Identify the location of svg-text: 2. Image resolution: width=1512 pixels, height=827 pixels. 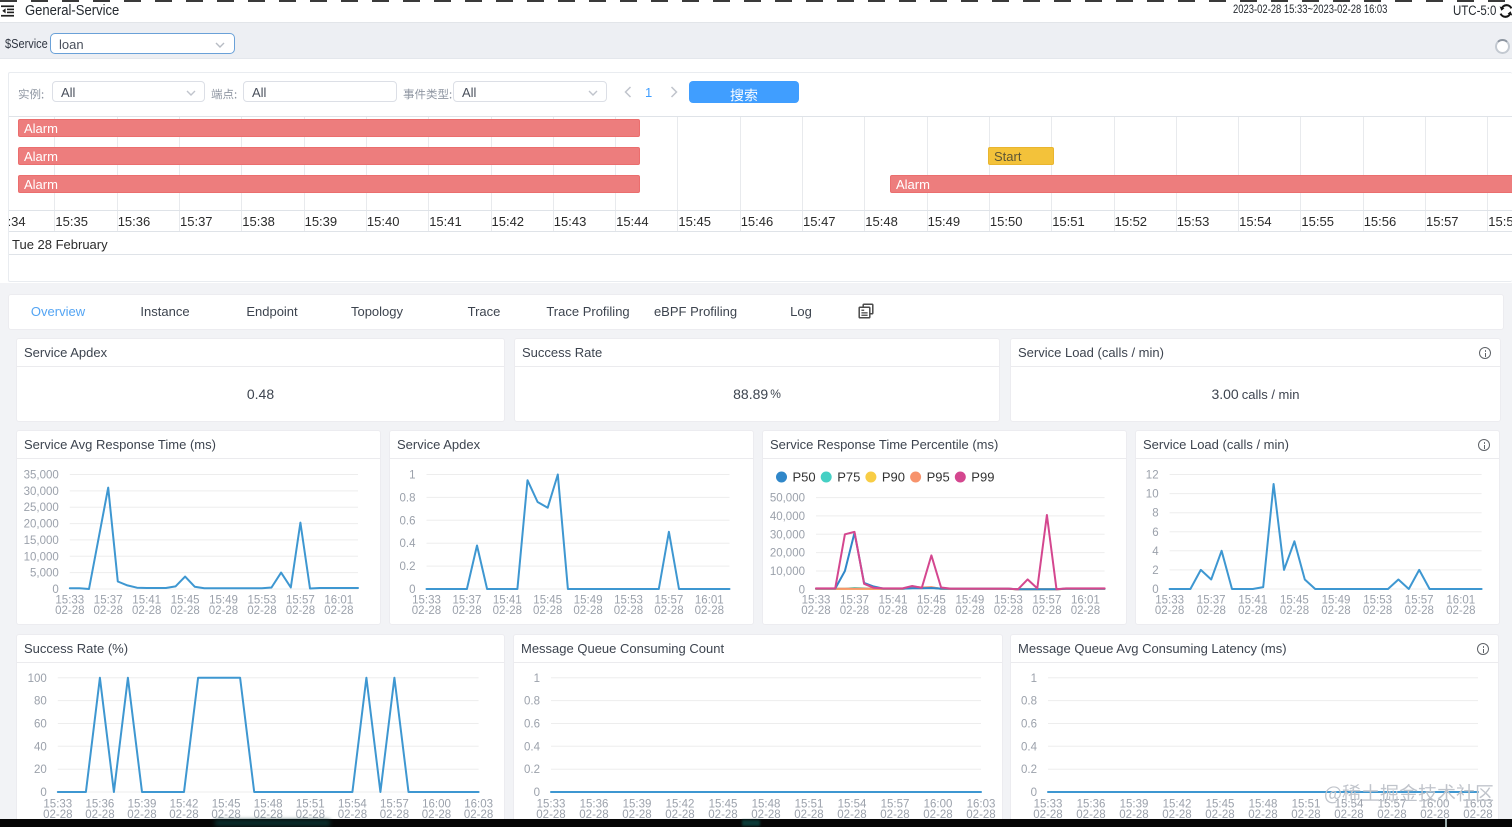
(1155, 571).